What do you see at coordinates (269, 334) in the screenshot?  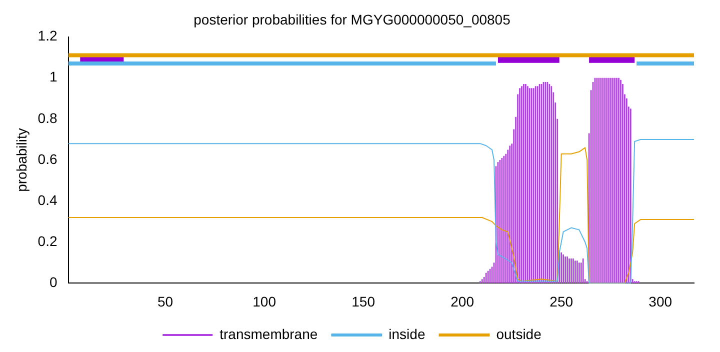 I see `legend-label: transmembrane` at bounding box center [269, 334].